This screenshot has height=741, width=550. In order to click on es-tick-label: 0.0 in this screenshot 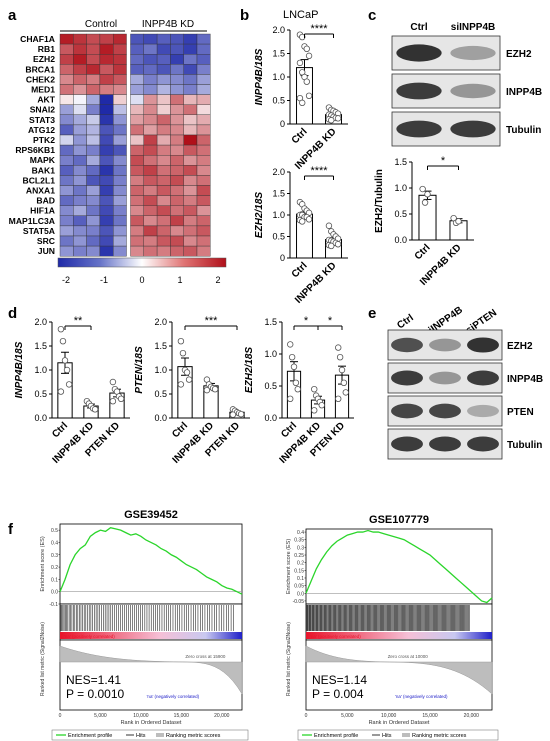, I will do `click(300, 594)`.